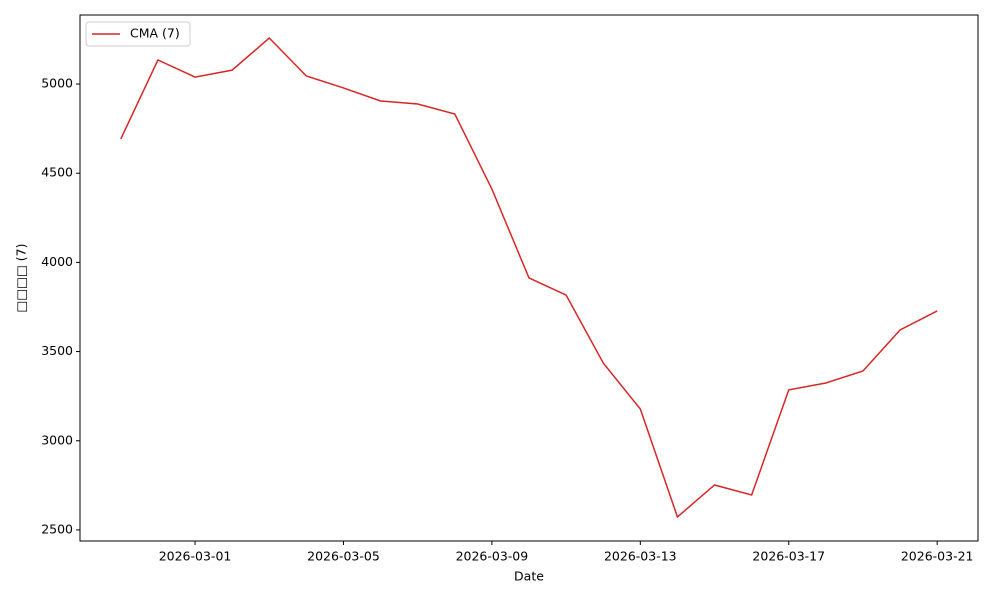 The image size is (1000, 604). What do you see at coordinates (937, 556) in the screenshot?
I see `x-tick-label: 2026-03-21` at bounding box center [937, 556].